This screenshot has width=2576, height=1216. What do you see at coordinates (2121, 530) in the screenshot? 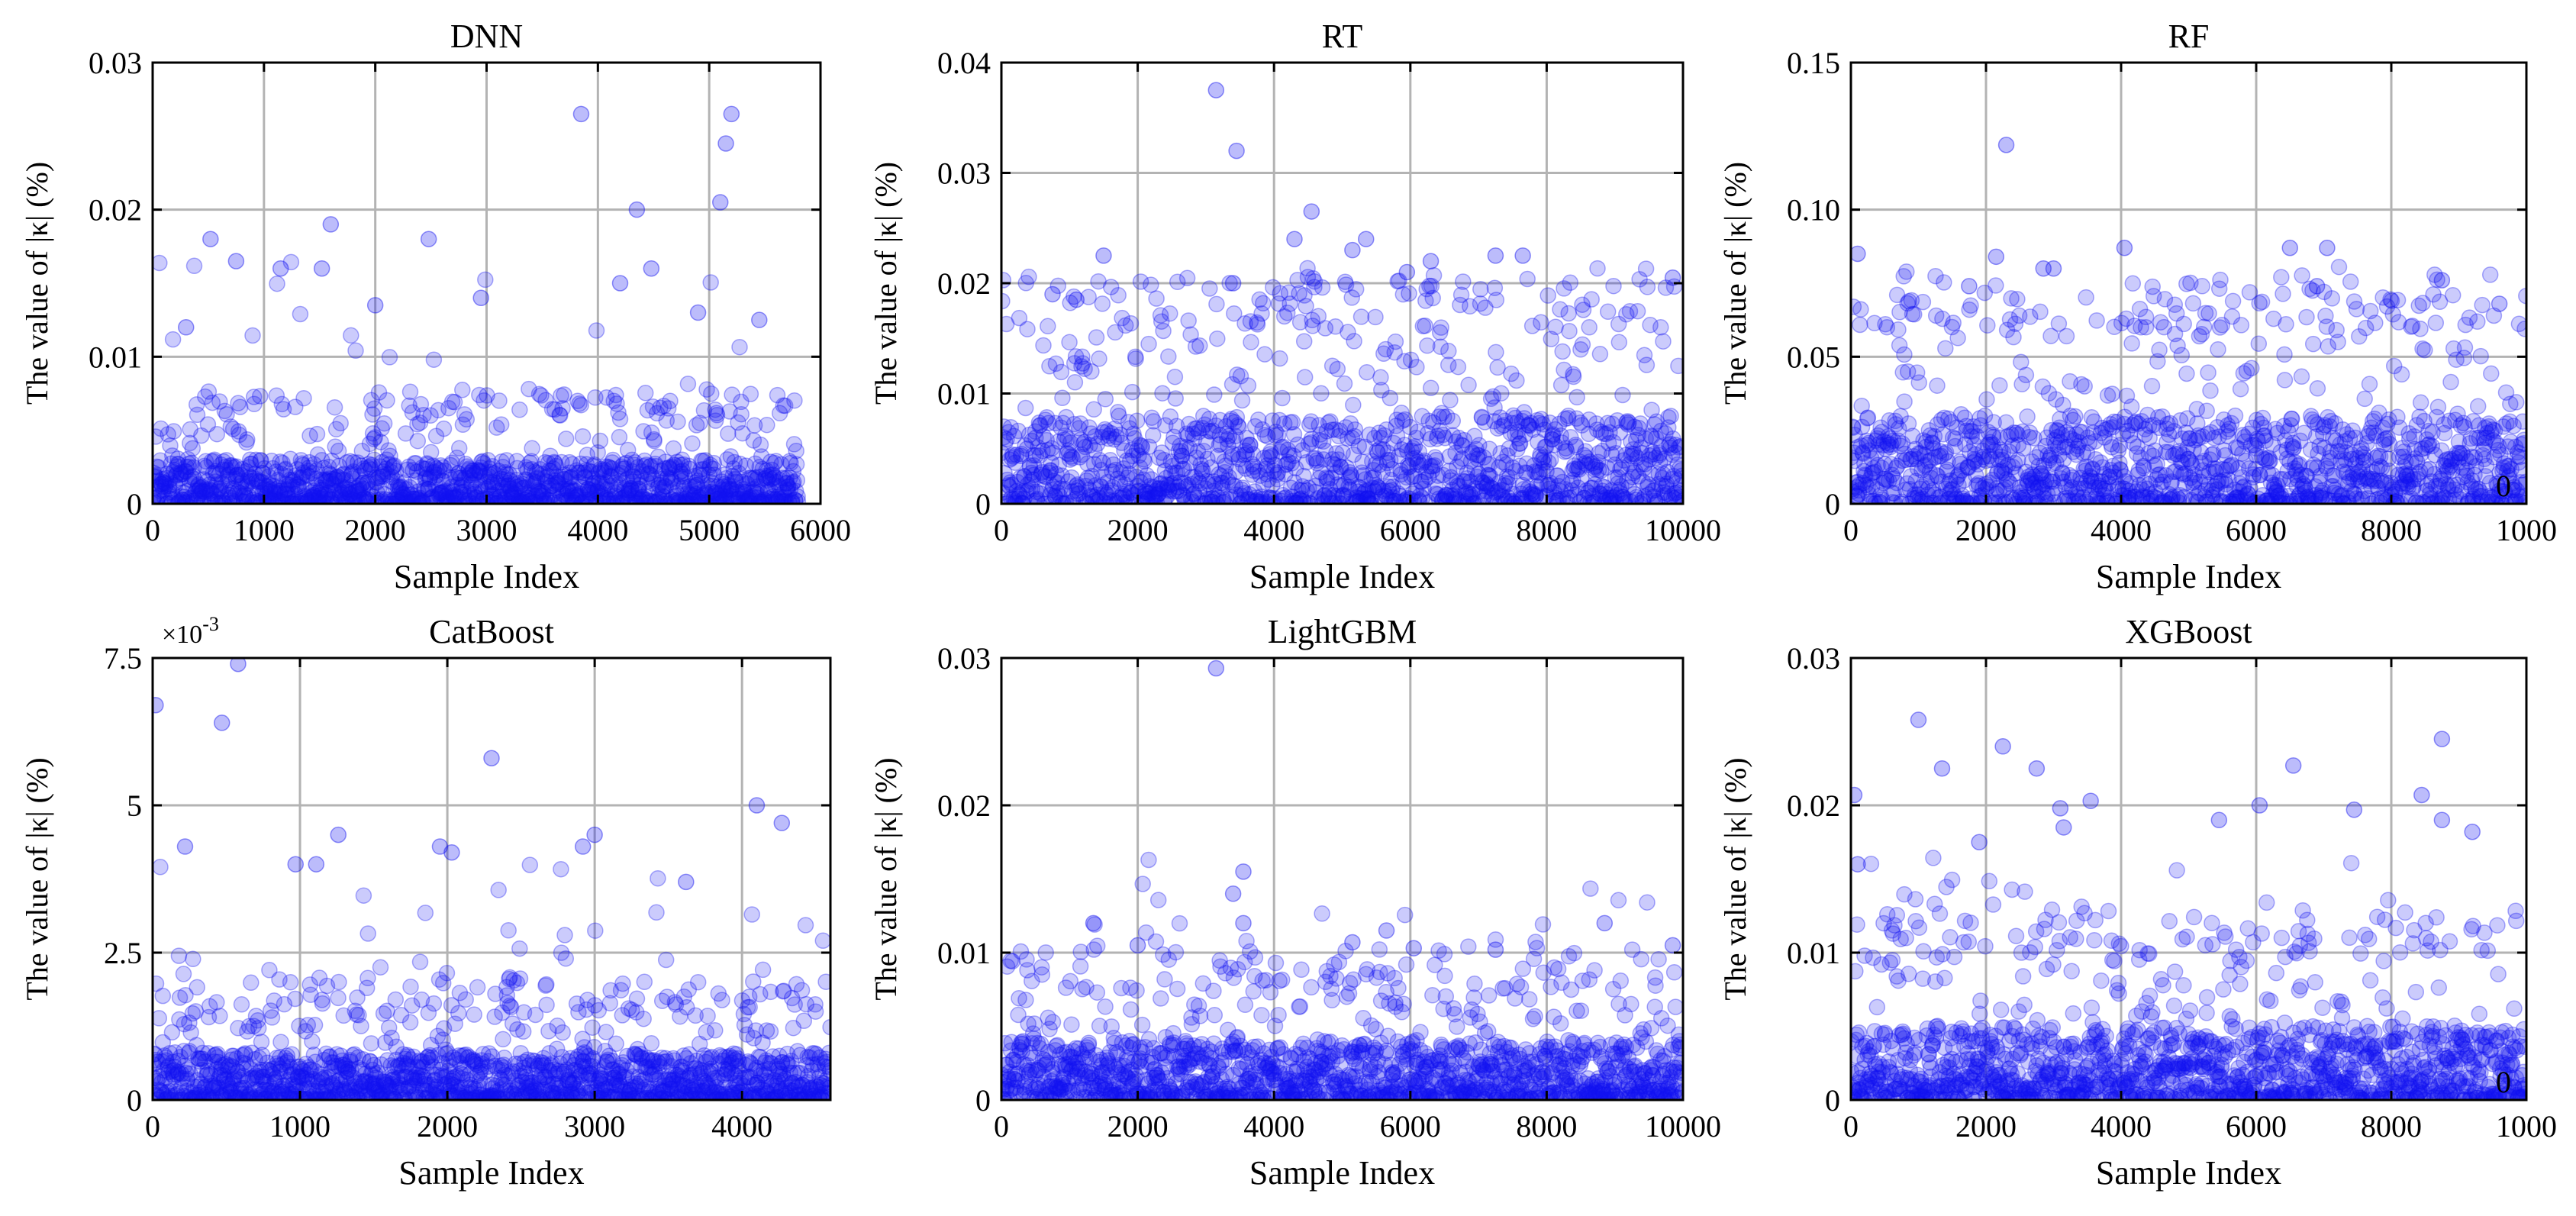
I see `x-tick-label: 4000` at bounding box center [2121, 530].